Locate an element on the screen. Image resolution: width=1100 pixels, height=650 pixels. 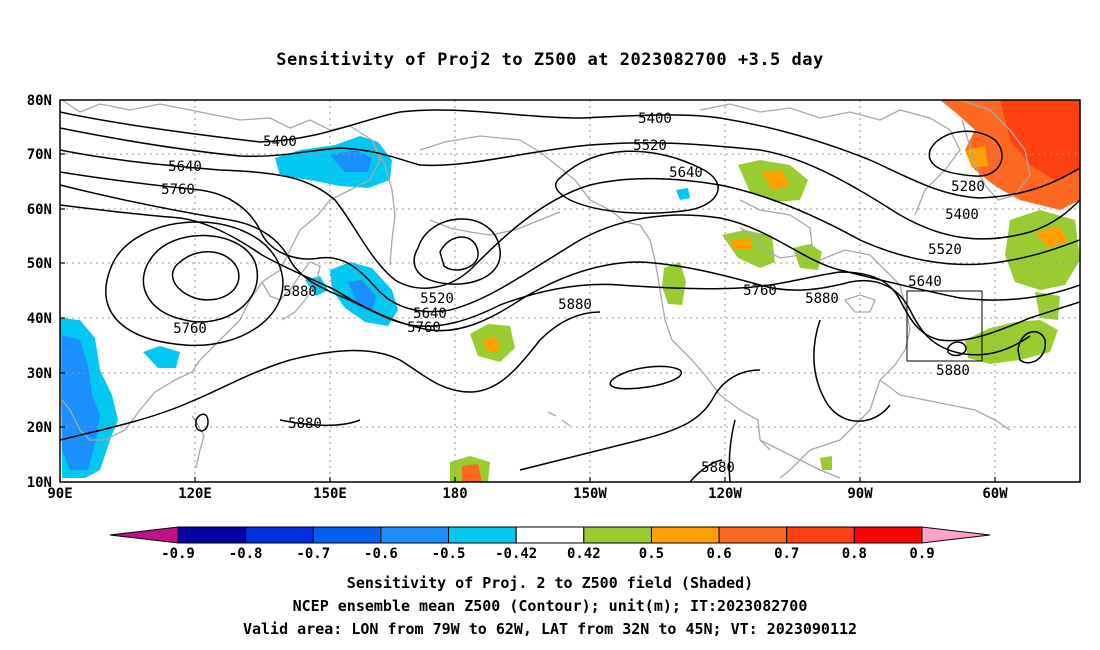
contour-5880-tropics-left is located at coordinates (330, 376).